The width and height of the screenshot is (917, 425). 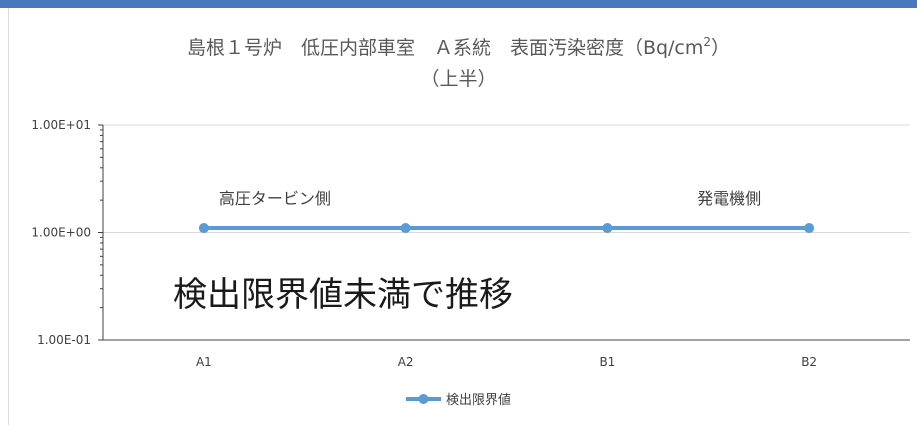 What do you see at coordinates (61, 125) in the screenshot?
I see `y-tick-label-0: 1.00E+01` at bounding box center [61, 125].